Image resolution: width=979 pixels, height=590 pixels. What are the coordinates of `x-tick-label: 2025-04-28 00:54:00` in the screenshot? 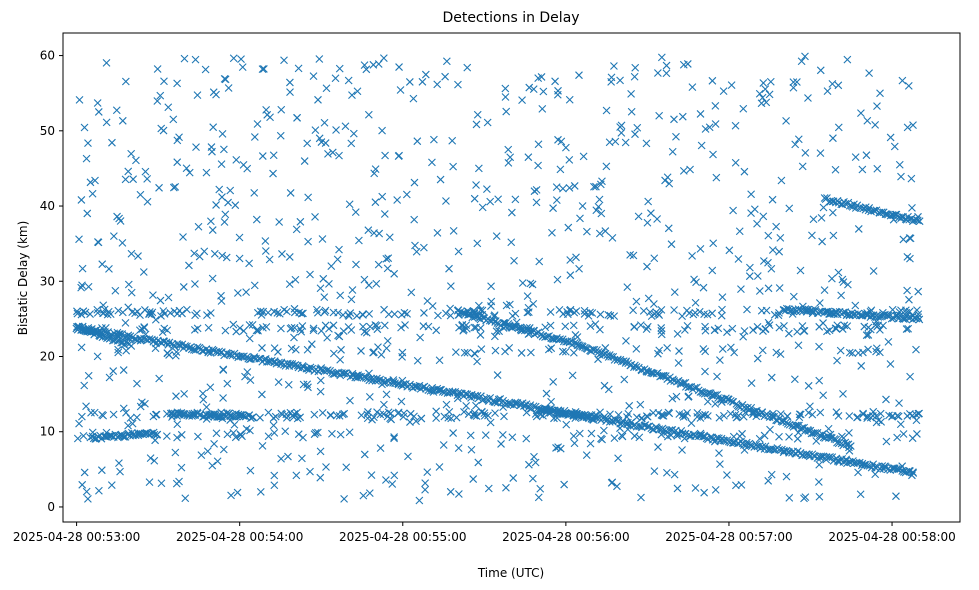 It's located at (239, 537).